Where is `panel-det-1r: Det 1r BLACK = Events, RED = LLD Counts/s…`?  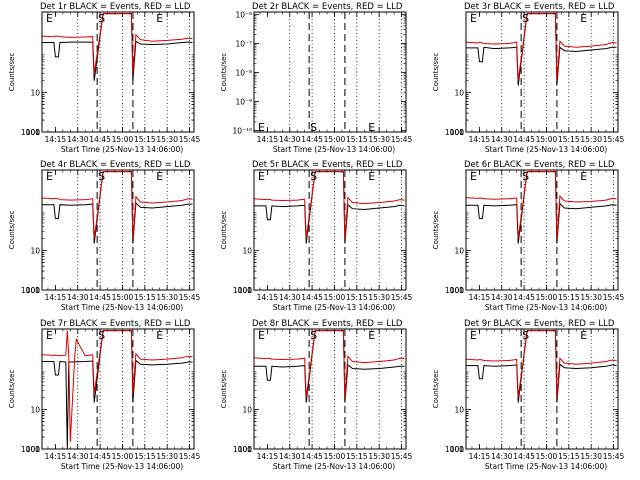
panel-det-1r: Det 1r BLACK = Events, RED = LLD Counts/s… is located at coordinates (104, 78).